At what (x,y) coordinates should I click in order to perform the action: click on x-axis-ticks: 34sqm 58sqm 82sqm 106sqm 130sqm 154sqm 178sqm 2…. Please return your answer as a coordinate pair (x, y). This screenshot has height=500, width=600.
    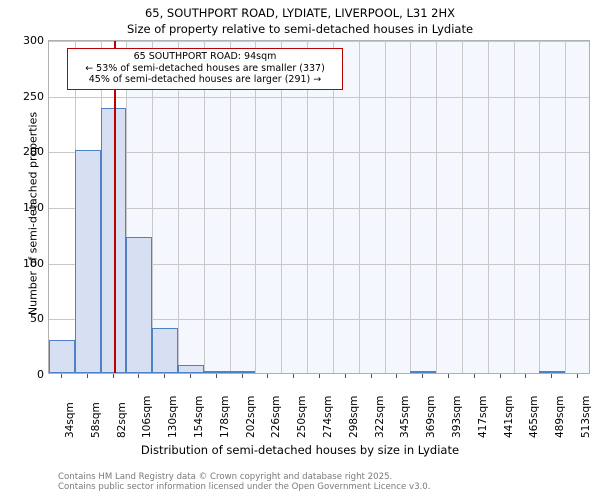
    Looking at the image, I should click on (300, 407).